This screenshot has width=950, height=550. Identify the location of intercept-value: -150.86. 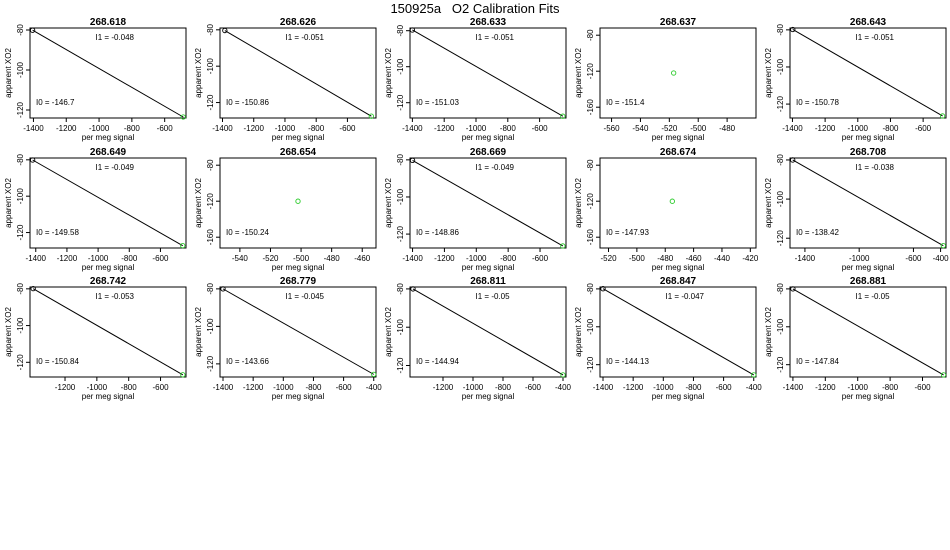
(256, 102).